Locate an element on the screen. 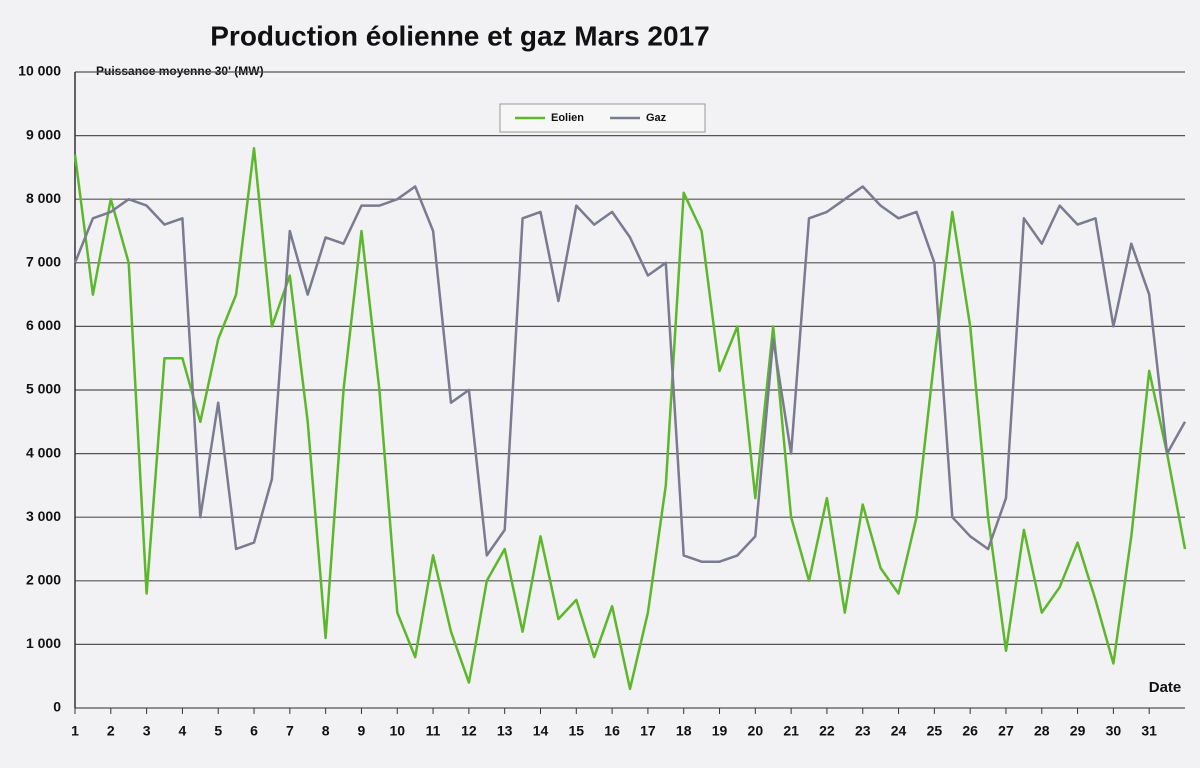 The width and height of the screenshot is (1200, 768). x-tick-label: 31 is located at coordinates (1149, 731).